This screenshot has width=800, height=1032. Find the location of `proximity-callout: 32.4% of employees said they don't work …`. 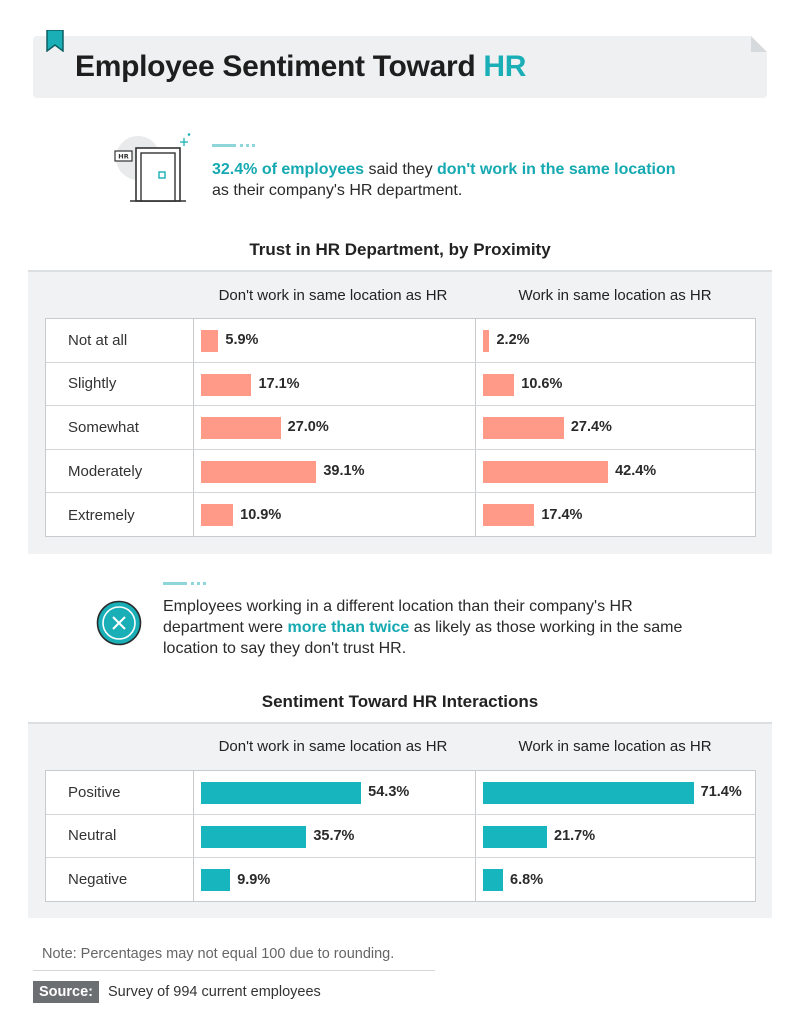

proximity-callout: 32.4% of employees said they don't work … is located at coordinates (472, 180).